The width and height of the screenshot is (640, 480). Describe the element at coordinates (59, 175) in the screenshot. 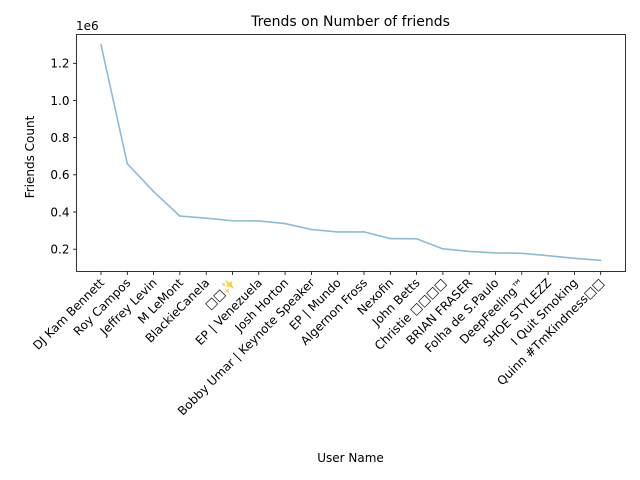

I see `y-tick-label: 0.6` at that location.